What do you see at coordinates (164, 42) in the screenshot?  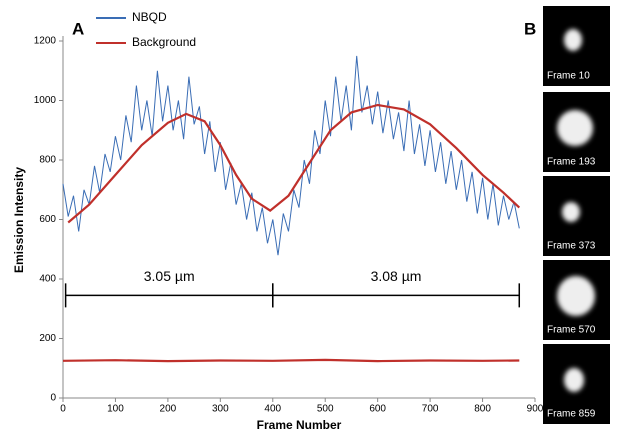 I see `legend-label: Background` at bounding box center [164, 42].